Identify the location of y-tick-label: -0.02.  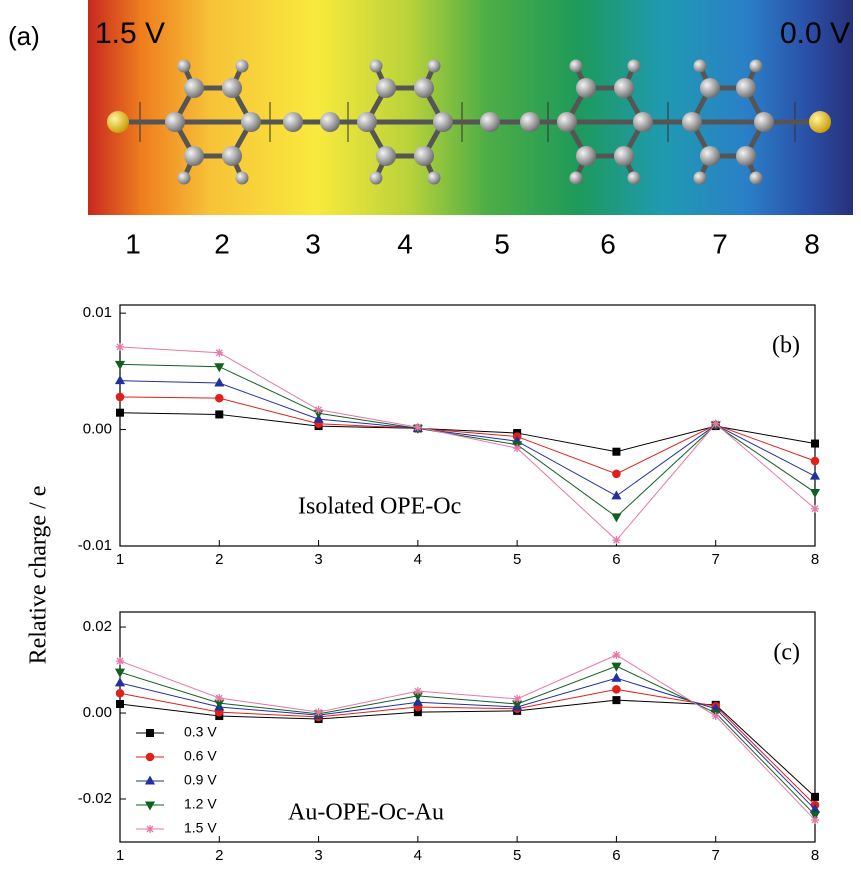
(95, 798).